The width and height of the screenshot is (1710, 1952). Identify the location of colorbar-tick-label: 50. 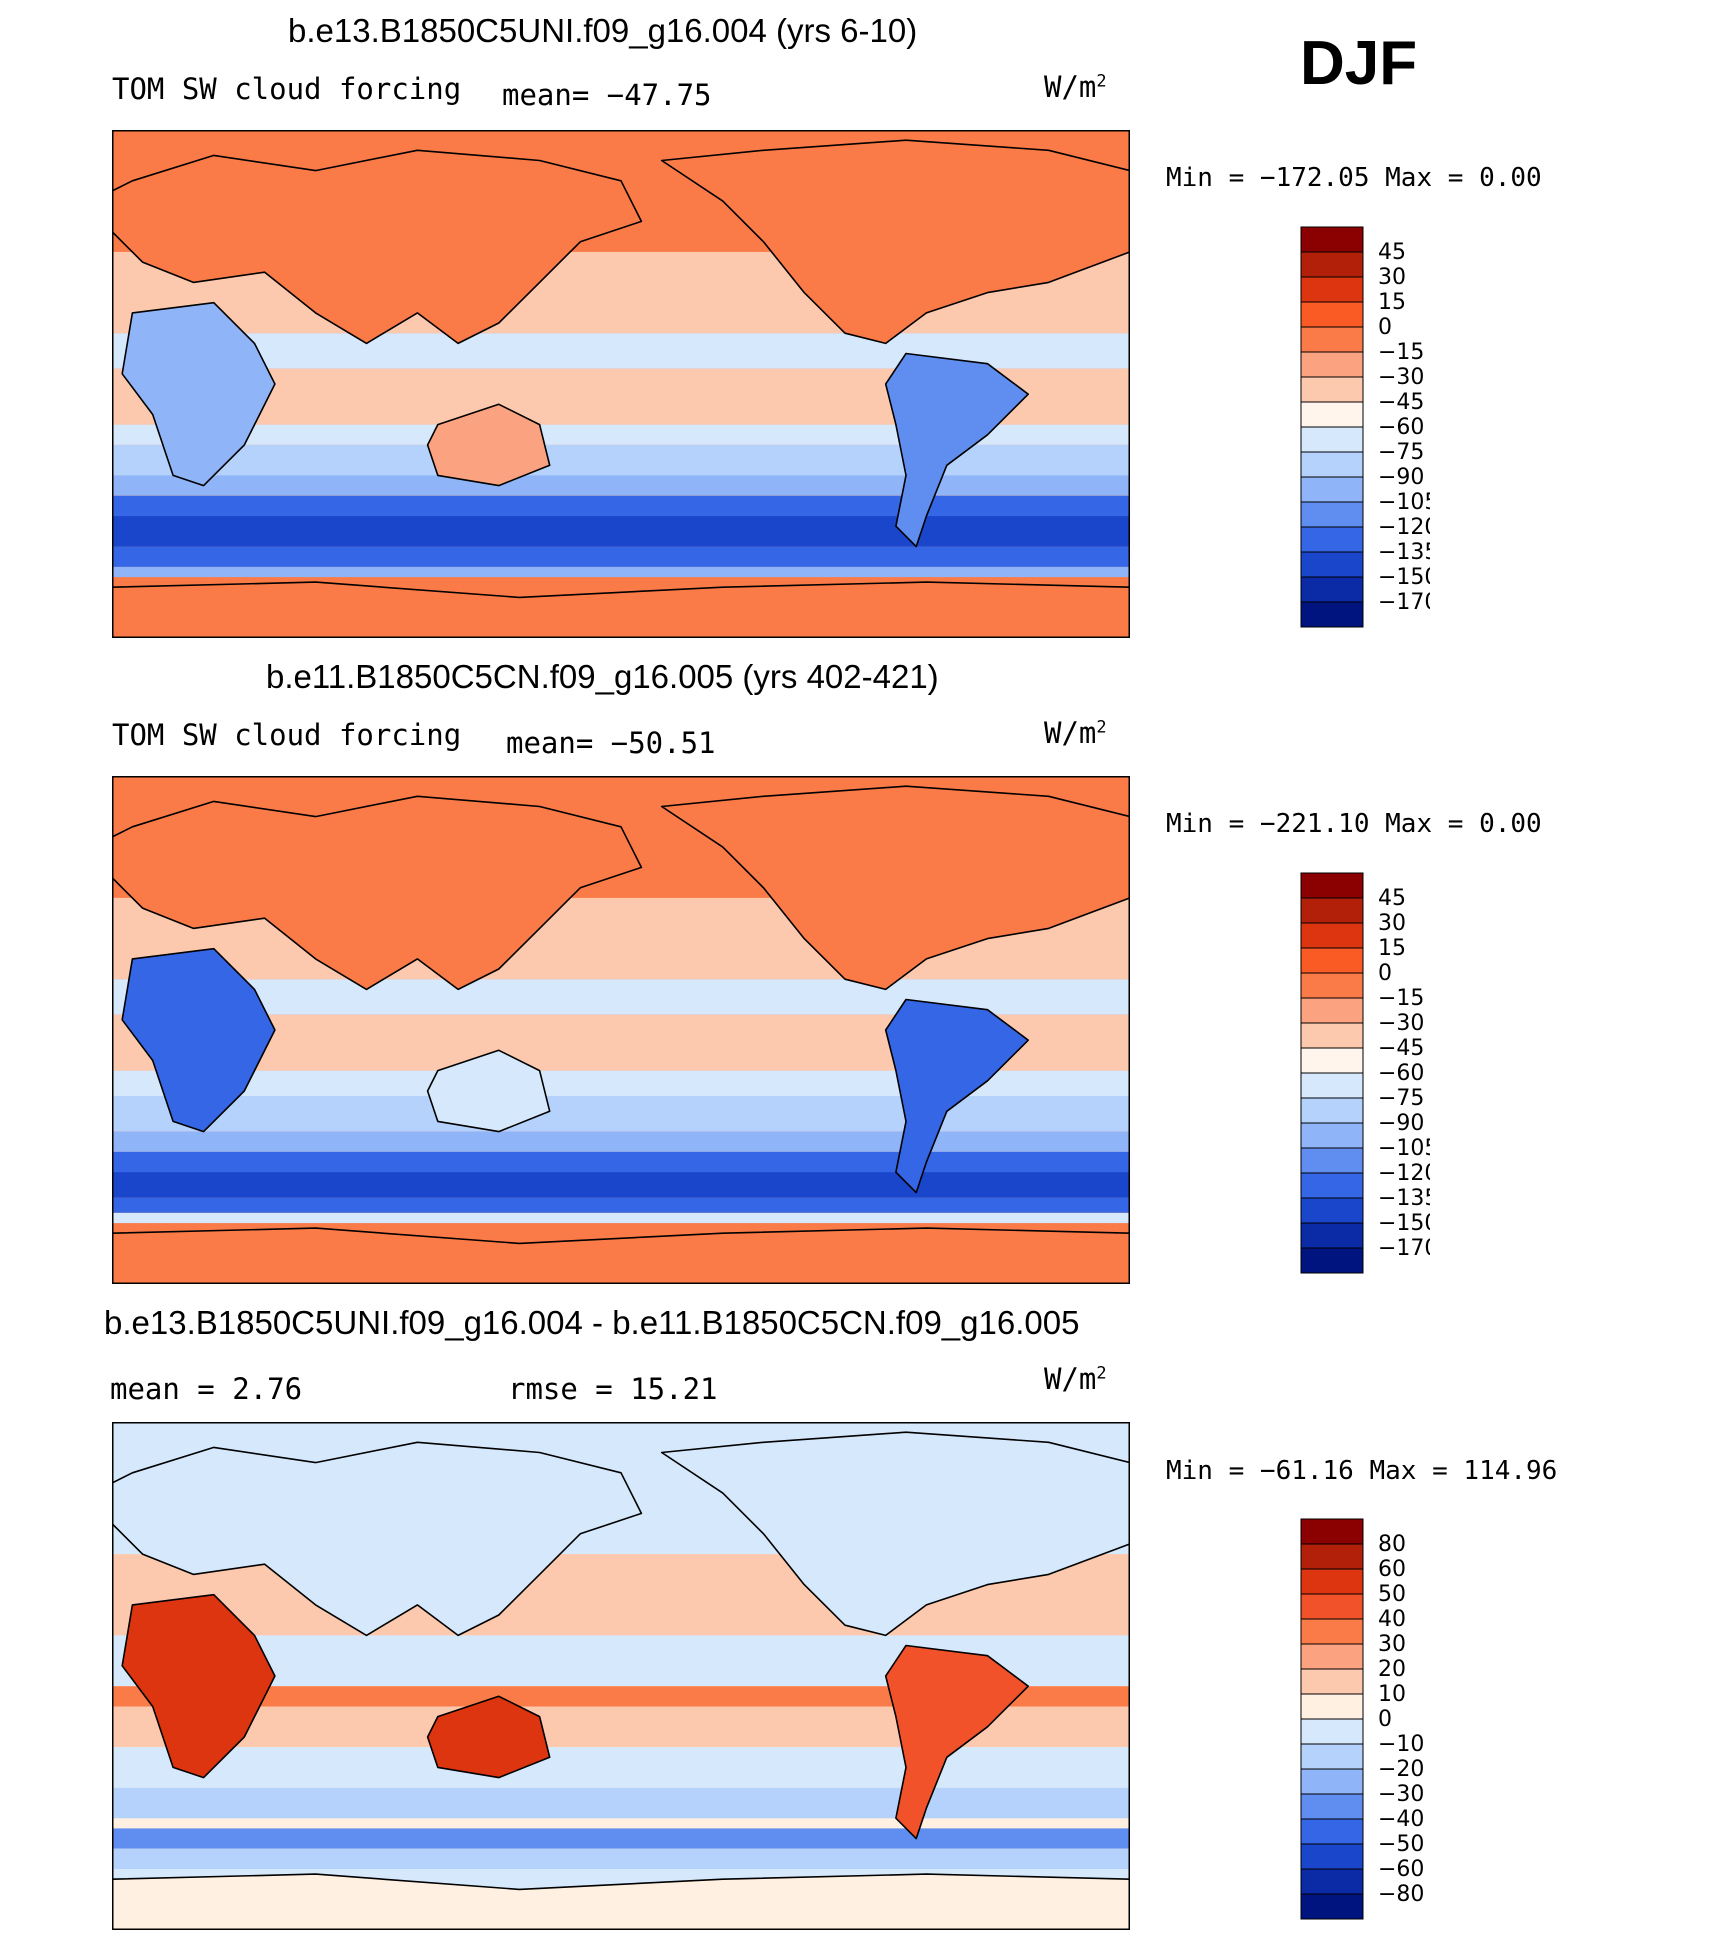
(1392, 1594).